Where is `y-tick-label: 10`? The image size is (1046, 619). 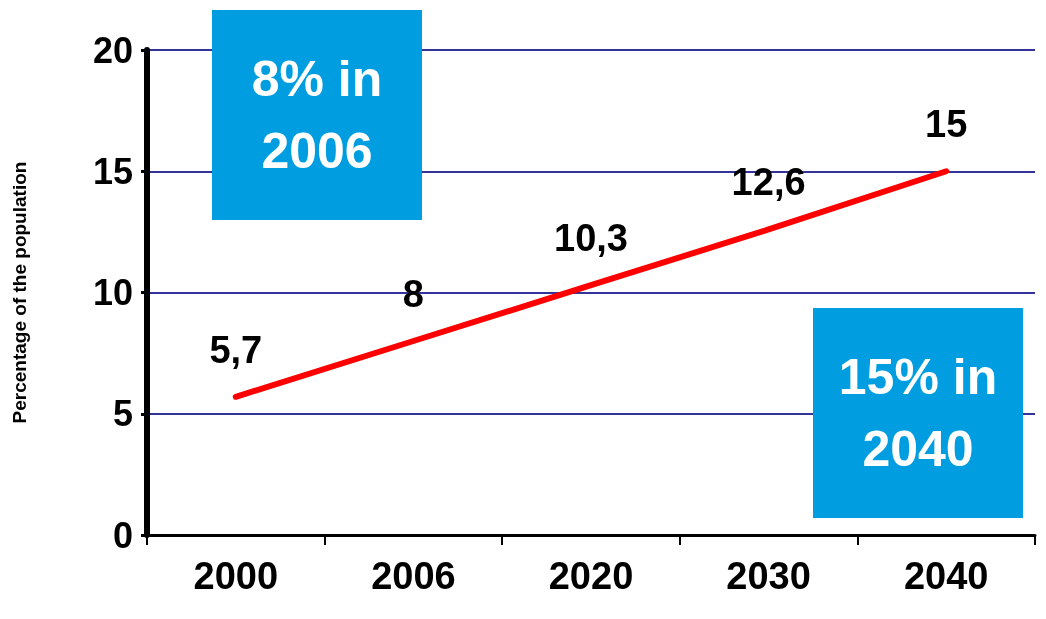 y-tick-label: 10 is located at coordinates (112, 292).